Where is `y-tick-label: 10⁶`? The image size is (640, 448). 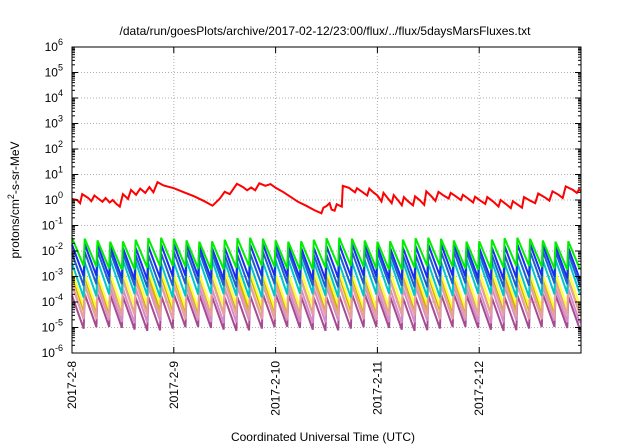
y-tick-label: 10⁶ is located at coordinates (54, 45).